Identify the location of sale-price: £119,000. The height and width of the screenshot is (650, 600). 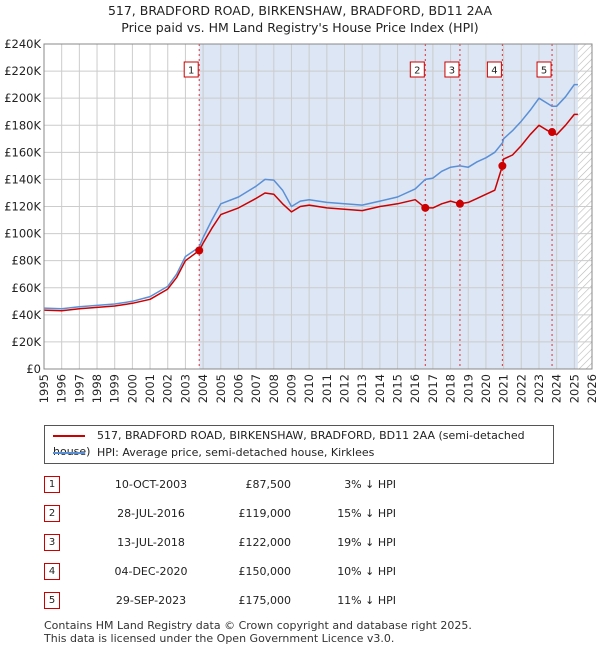
(265, 513).